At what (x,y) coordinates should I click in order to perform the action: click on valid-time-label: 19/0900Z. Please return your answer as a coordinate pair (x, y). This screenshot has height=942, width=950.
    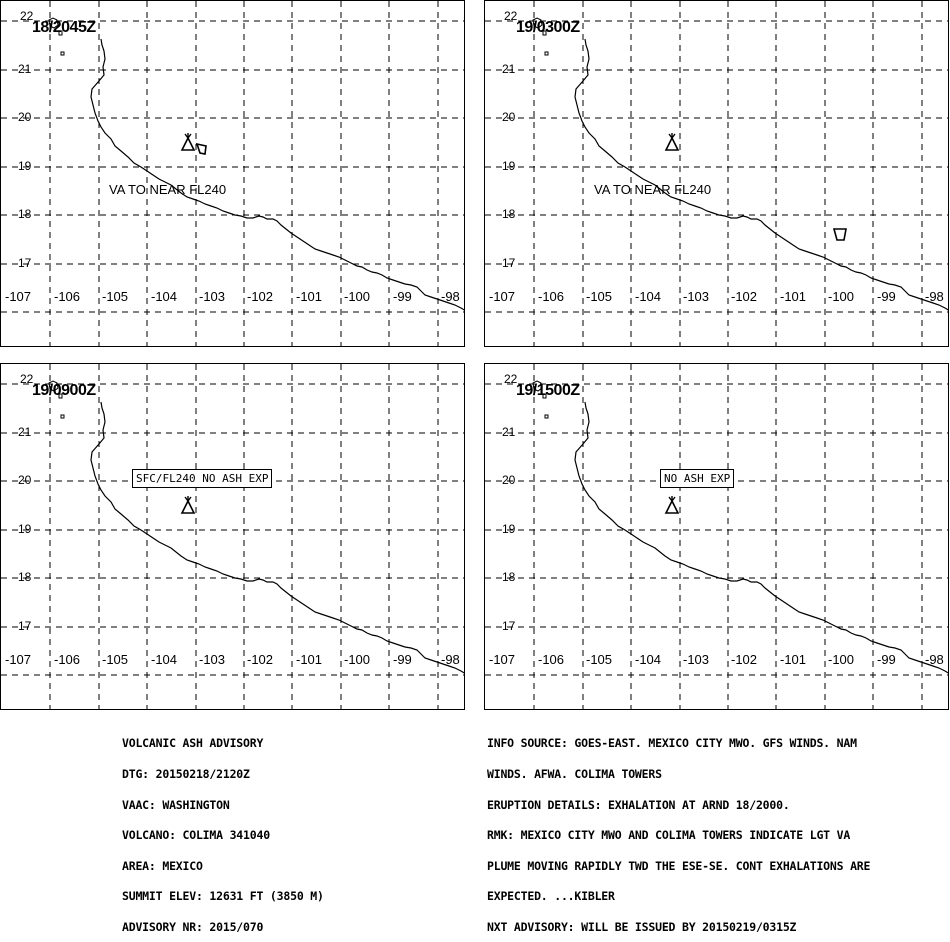
    Looking at the image, I should click on (64, 390).